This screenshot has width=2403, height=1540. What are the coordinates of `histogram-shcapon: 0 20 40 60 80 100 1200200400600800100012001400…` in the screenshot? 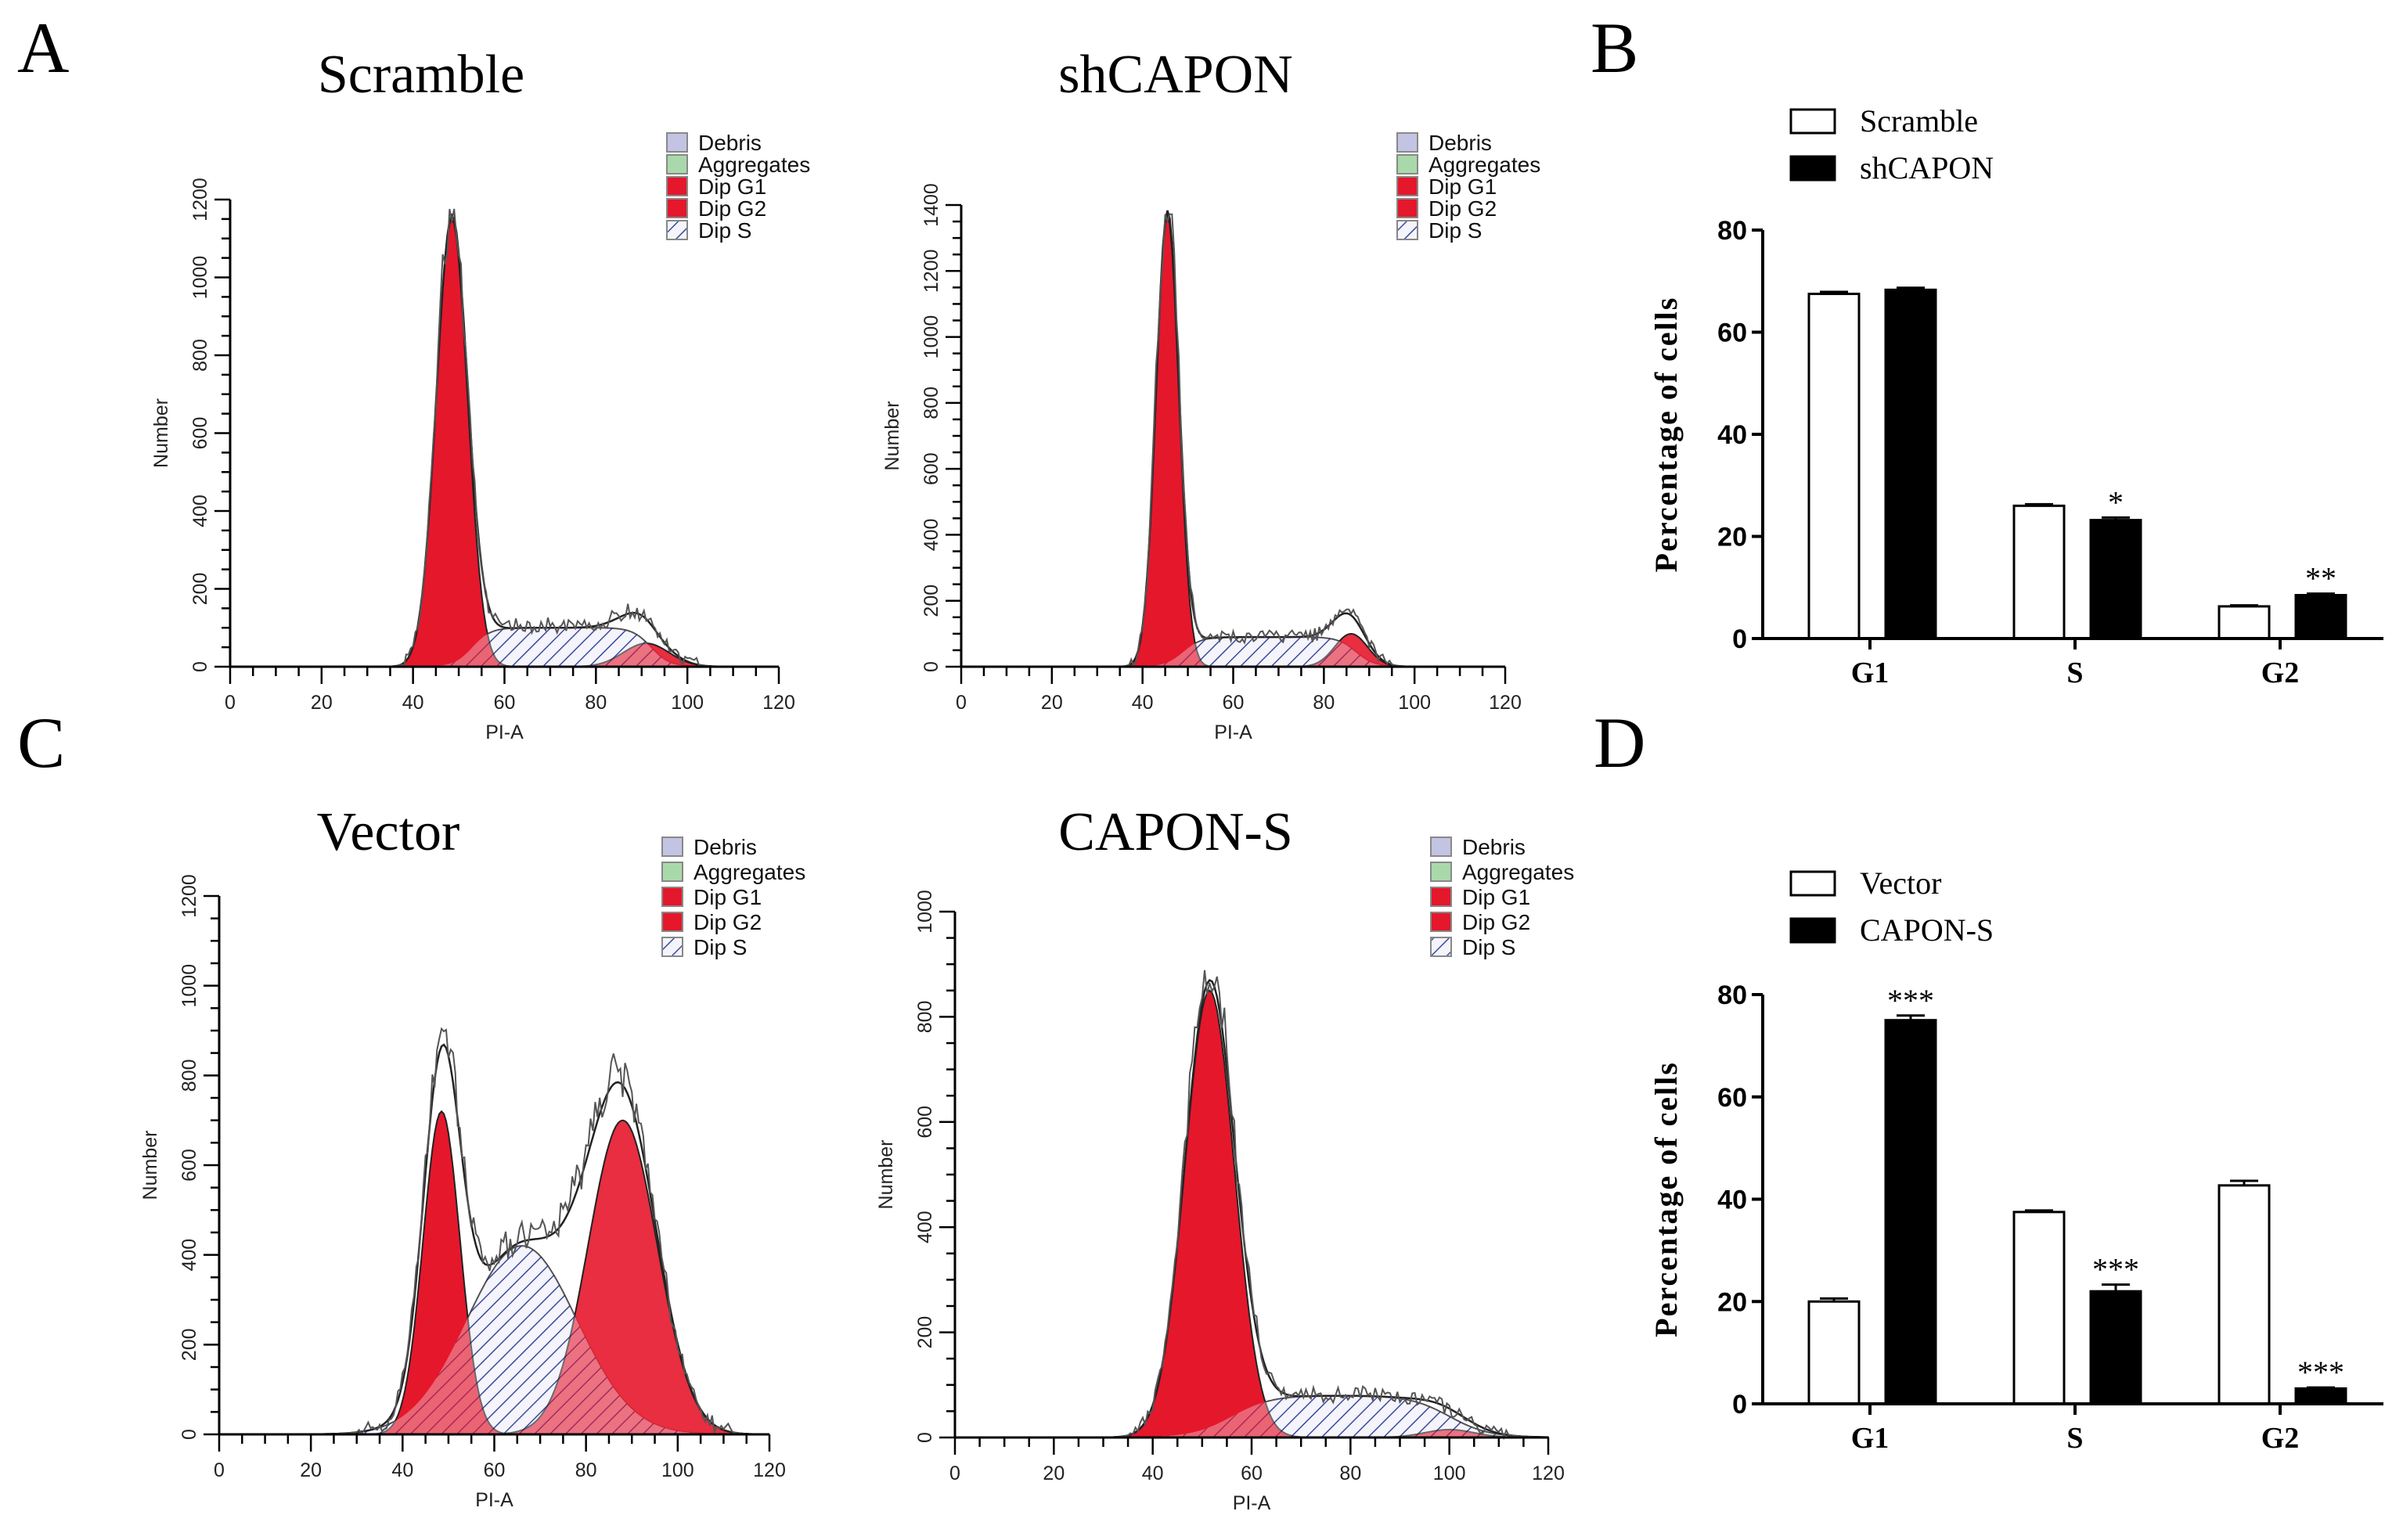 It's located at (1210, 394).